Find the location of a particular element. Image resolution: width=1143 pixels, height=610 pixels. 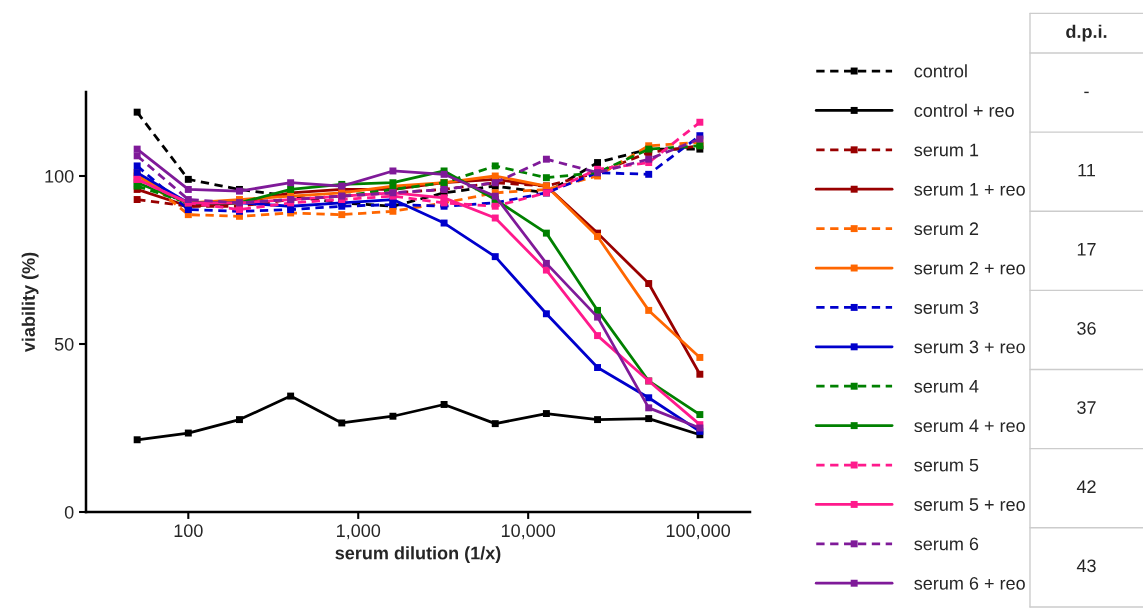

x-tick-label: 100,000 is located at coordinates (698, 532).